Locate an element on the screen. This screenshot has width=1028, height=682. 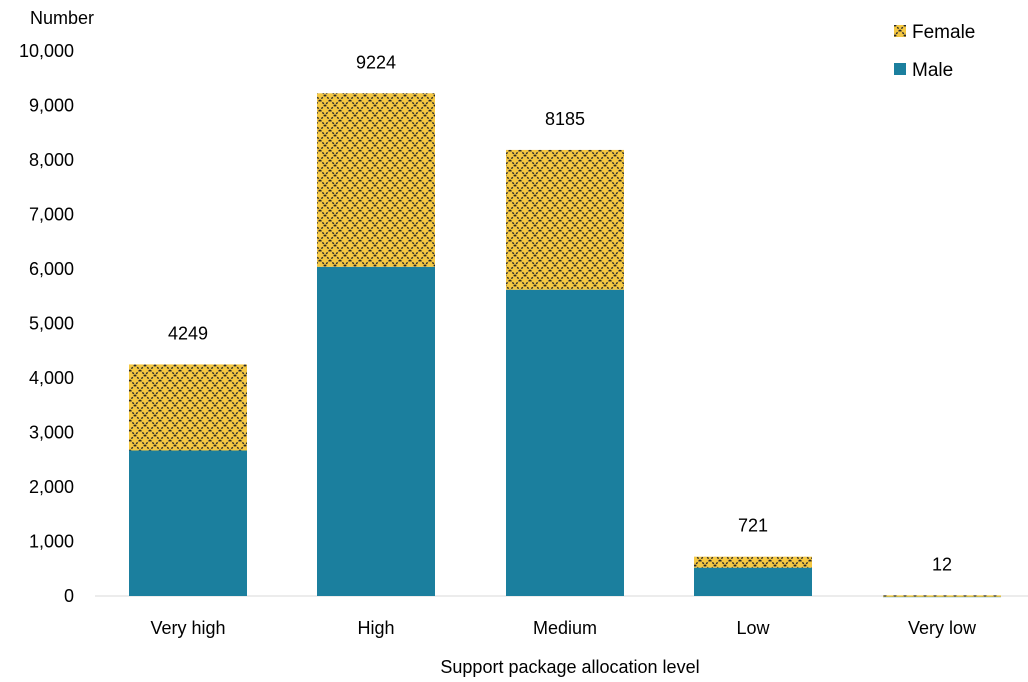
total-label: 721 is located at coordinates (753, 526).